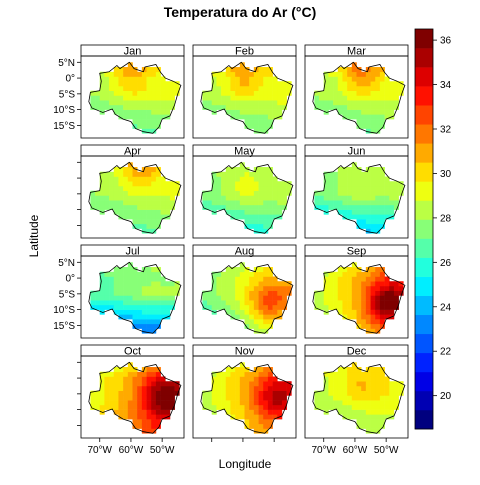 This screenshot has width=480, height=485. What do you see at coordinates (356, 291) in the screenshot?
I see `panel-sep: Sep` at bounding box center [356, 291].